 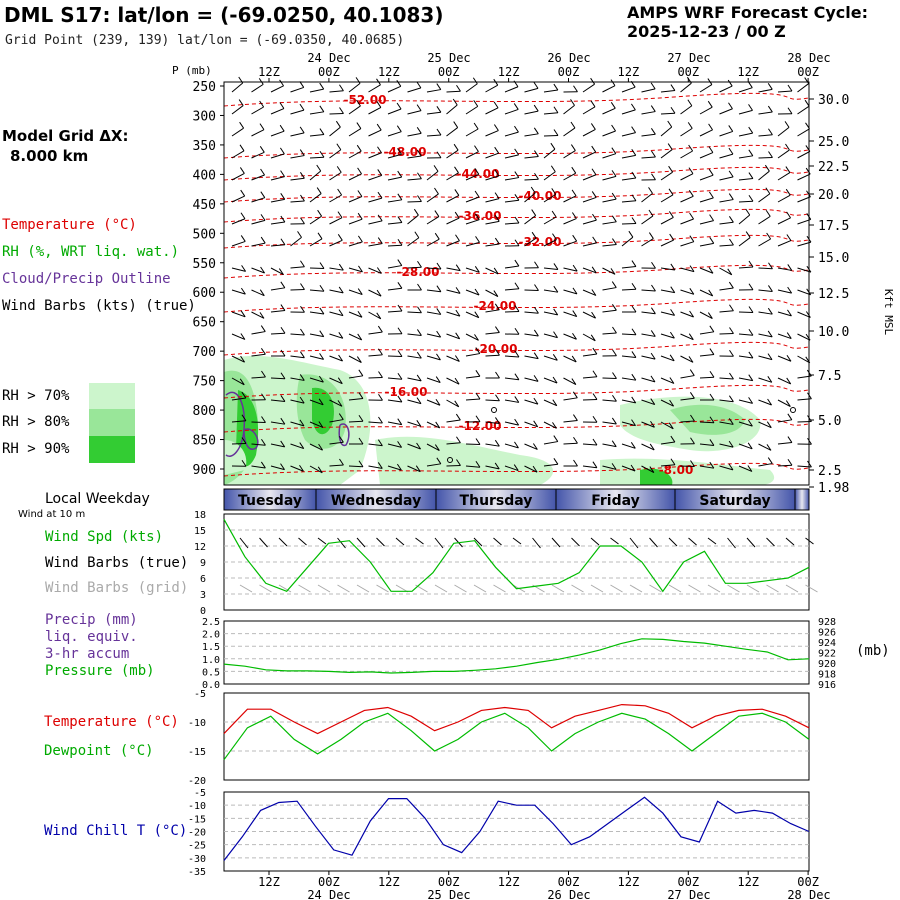 I want to click on rh-region, so click(x=707, y=419).